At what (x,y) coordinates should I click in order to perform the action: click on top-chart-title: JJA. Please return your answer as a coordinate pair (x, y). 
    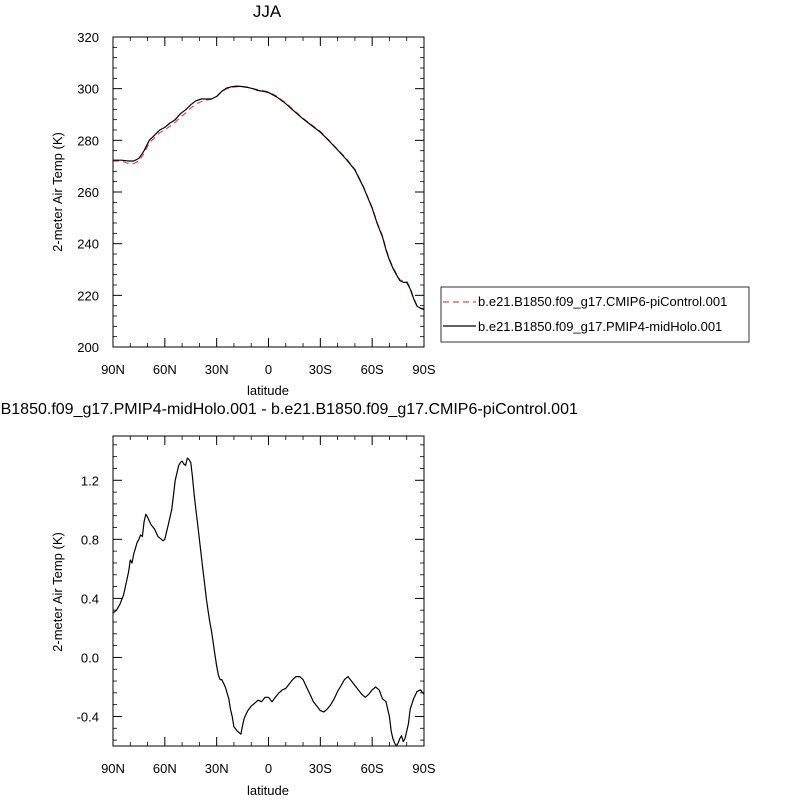
    Looking at the image, I should click on (267, 11).